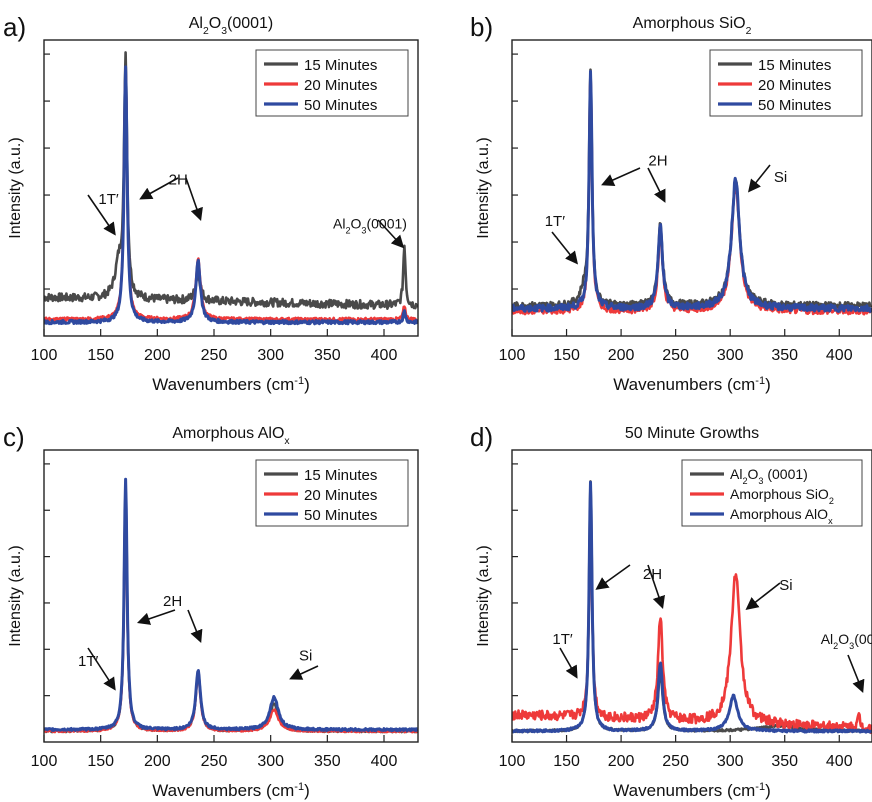  I want to click on panel-label: c), so click(14, 437).